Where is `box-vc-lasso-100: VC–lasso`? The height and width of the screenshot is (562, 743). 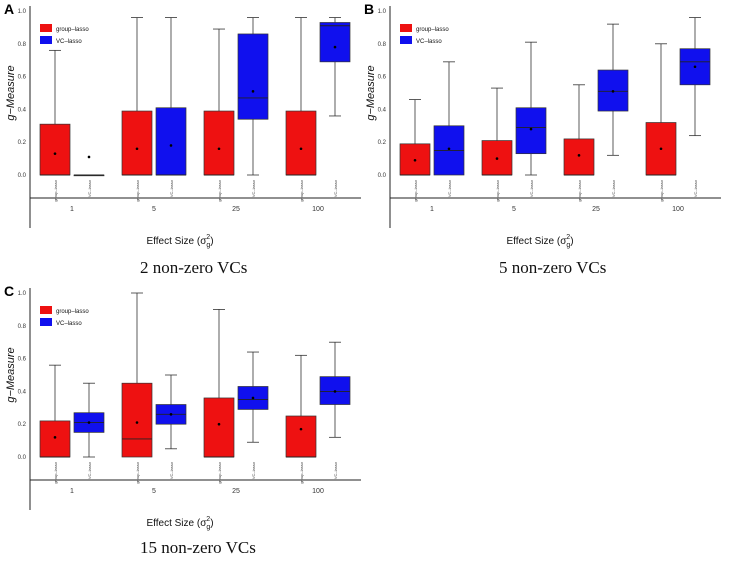
box-vc-lasso-100: VC–lasso is located at coordinates (695, 107).